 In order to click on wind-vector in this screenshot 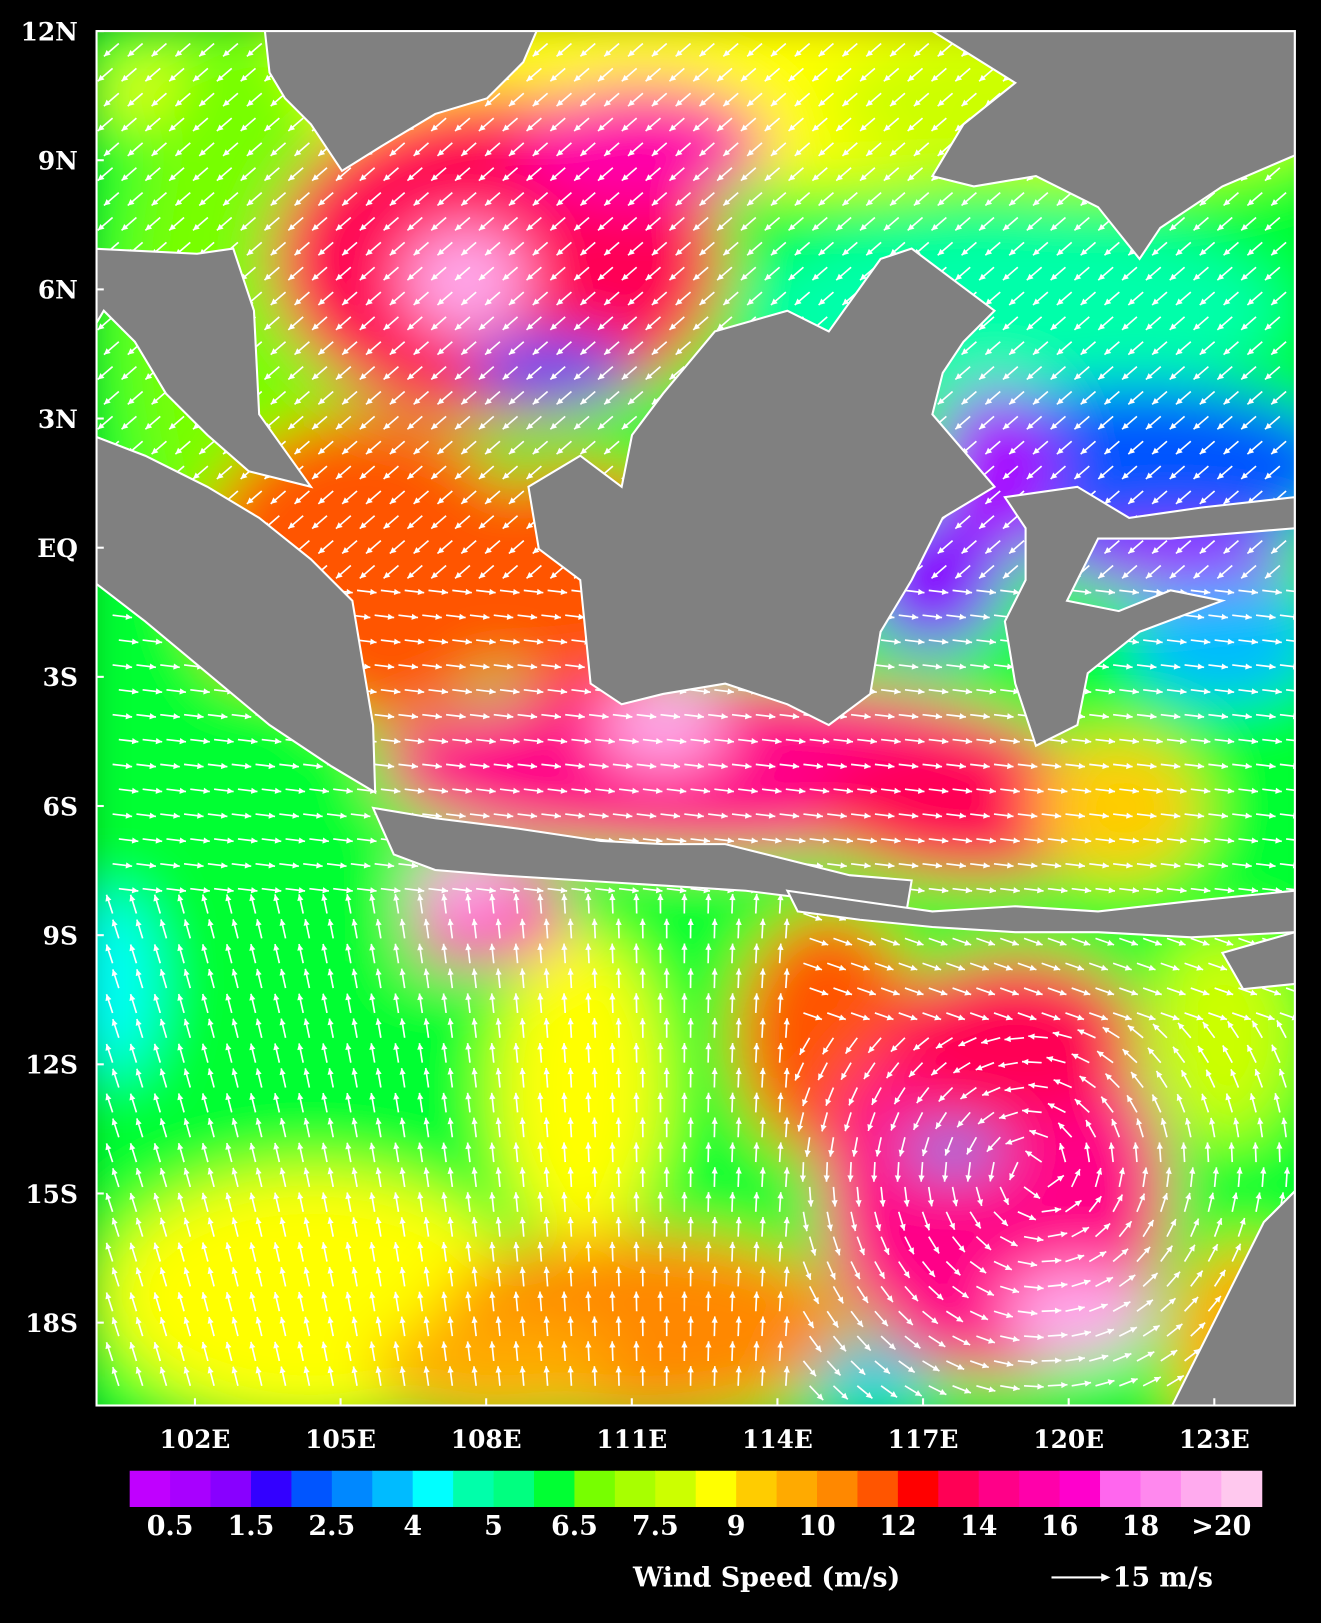, I will do `click(1287, 715)`.